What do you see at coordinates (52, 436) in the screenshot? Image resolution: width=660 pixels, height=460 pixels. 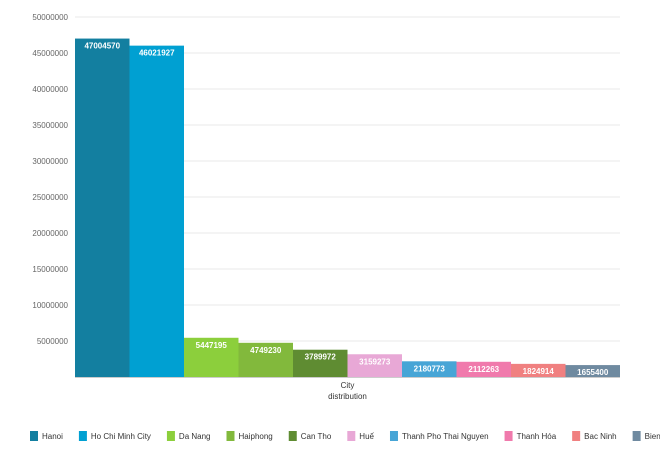 I see `legend-label: Hanoi` at bounding box center [52, 436].